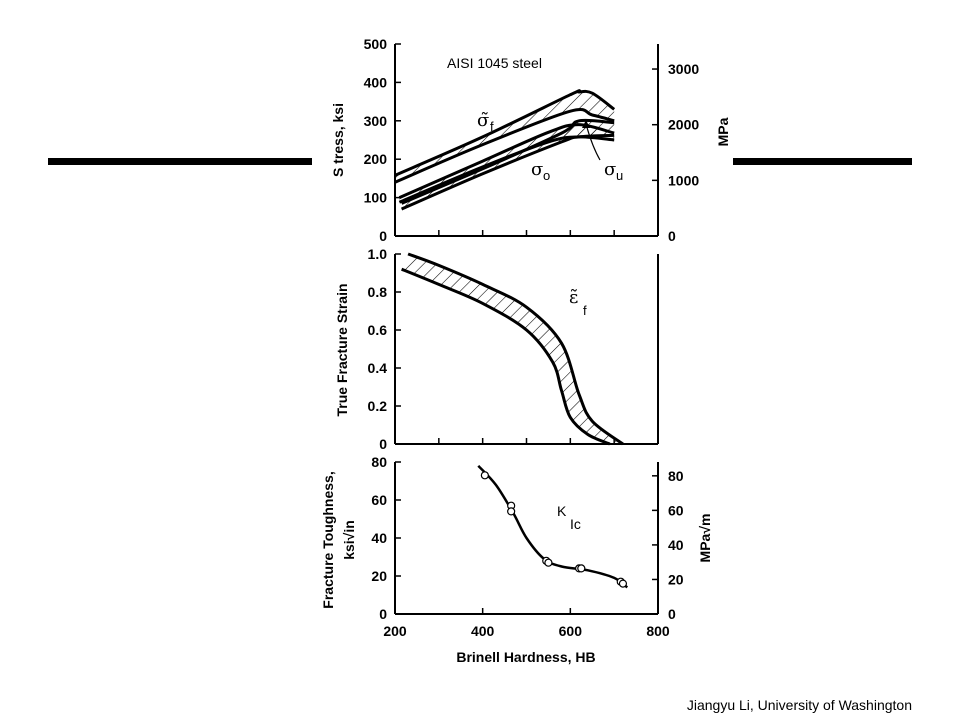 The image size is (960, 720). I want to click on toughness-ytick-label: 80, so click(379, 462).